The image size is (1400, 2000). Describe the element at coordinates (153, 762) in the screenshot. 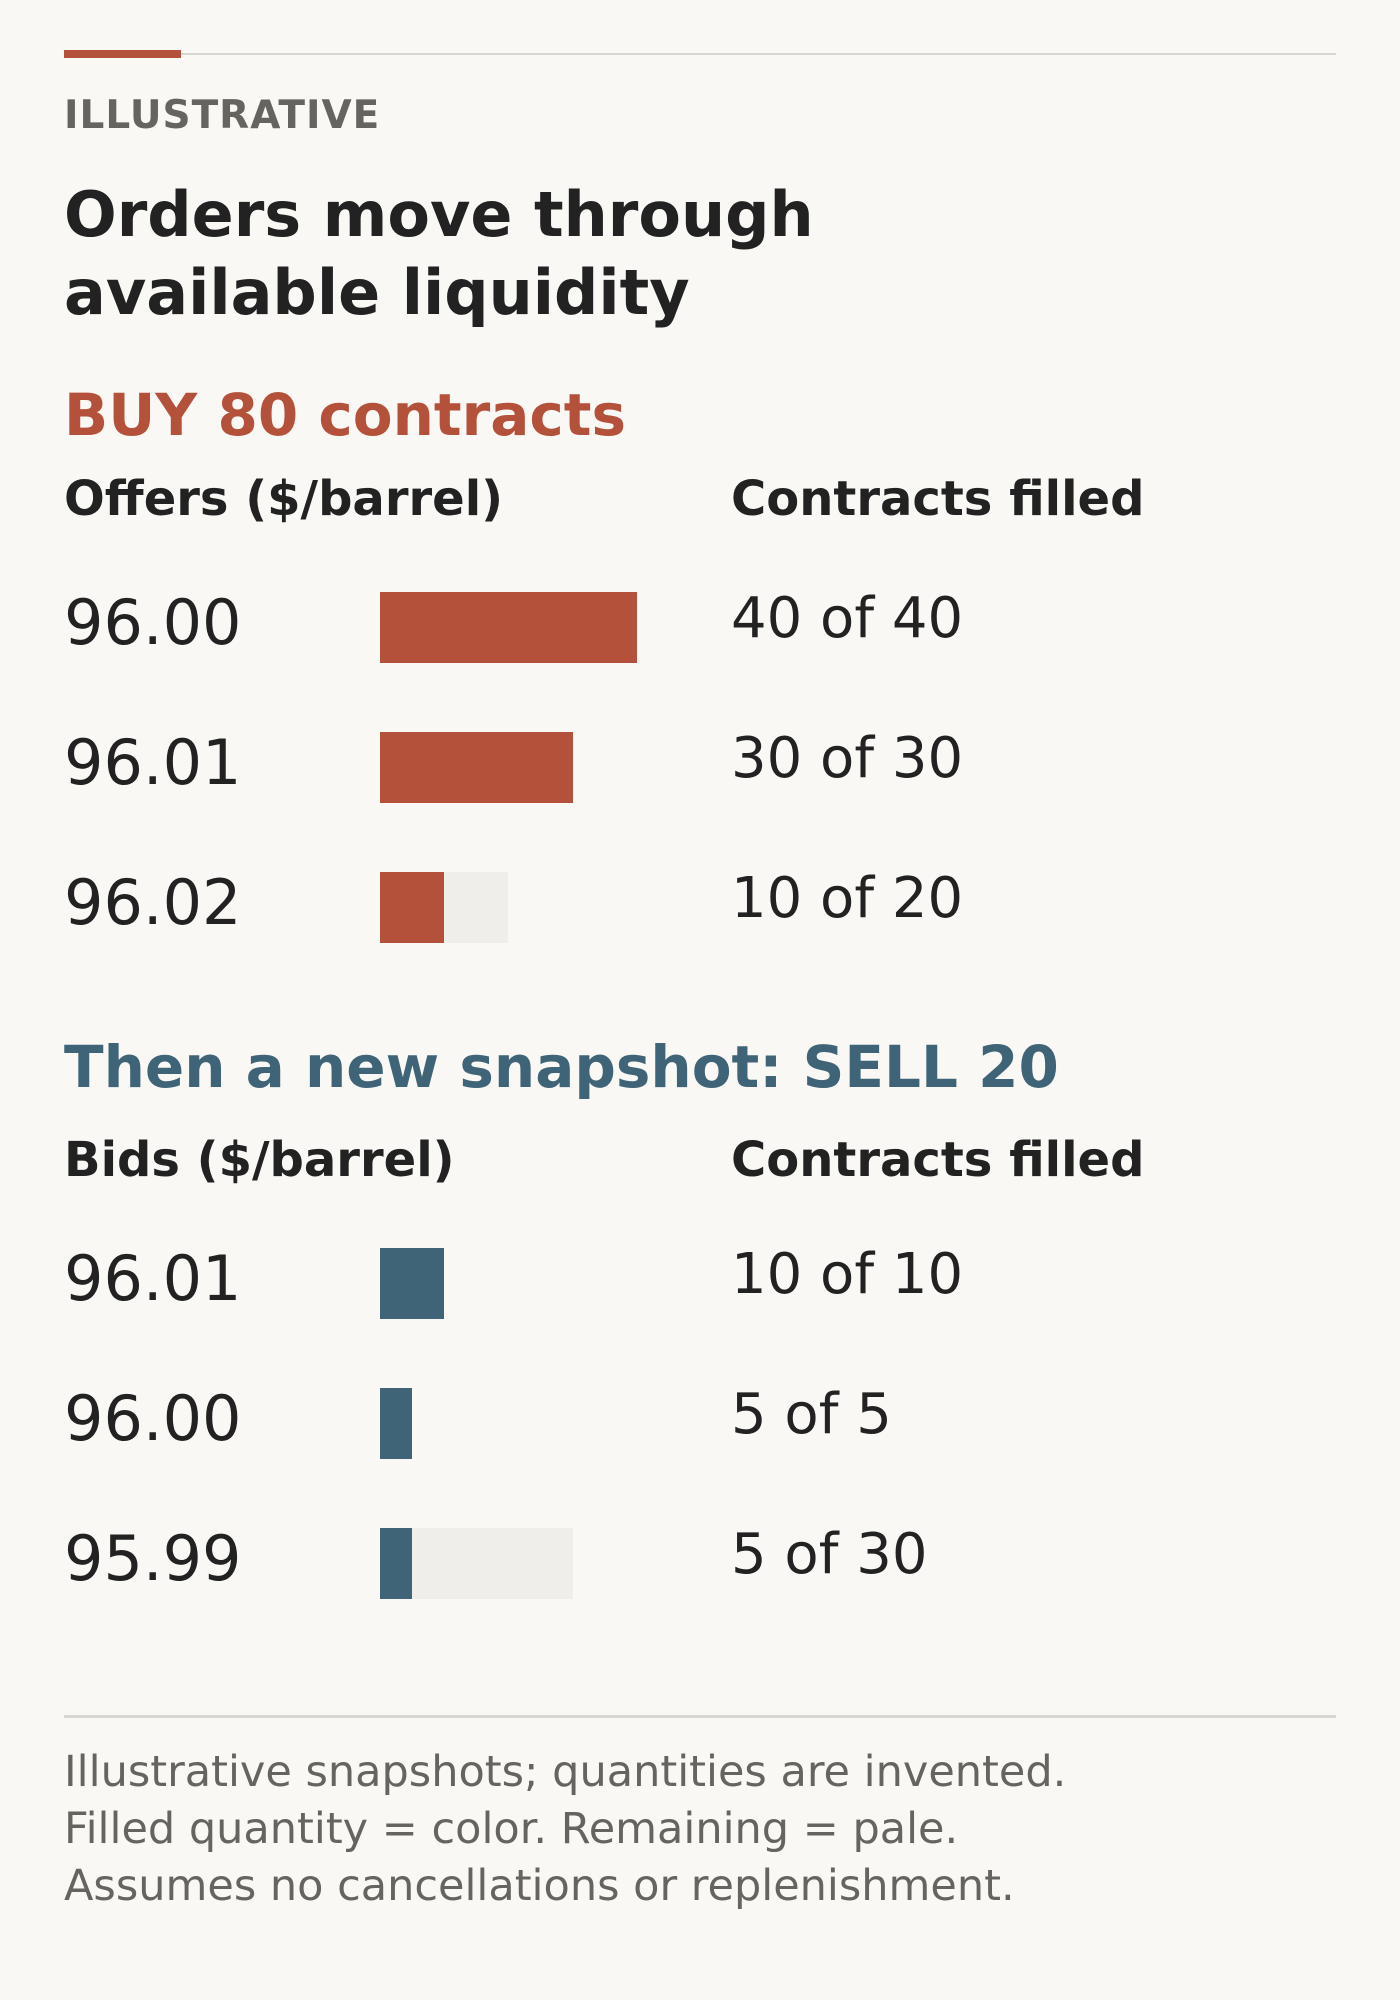

I see `buy-price-label: 96.01` at that location.